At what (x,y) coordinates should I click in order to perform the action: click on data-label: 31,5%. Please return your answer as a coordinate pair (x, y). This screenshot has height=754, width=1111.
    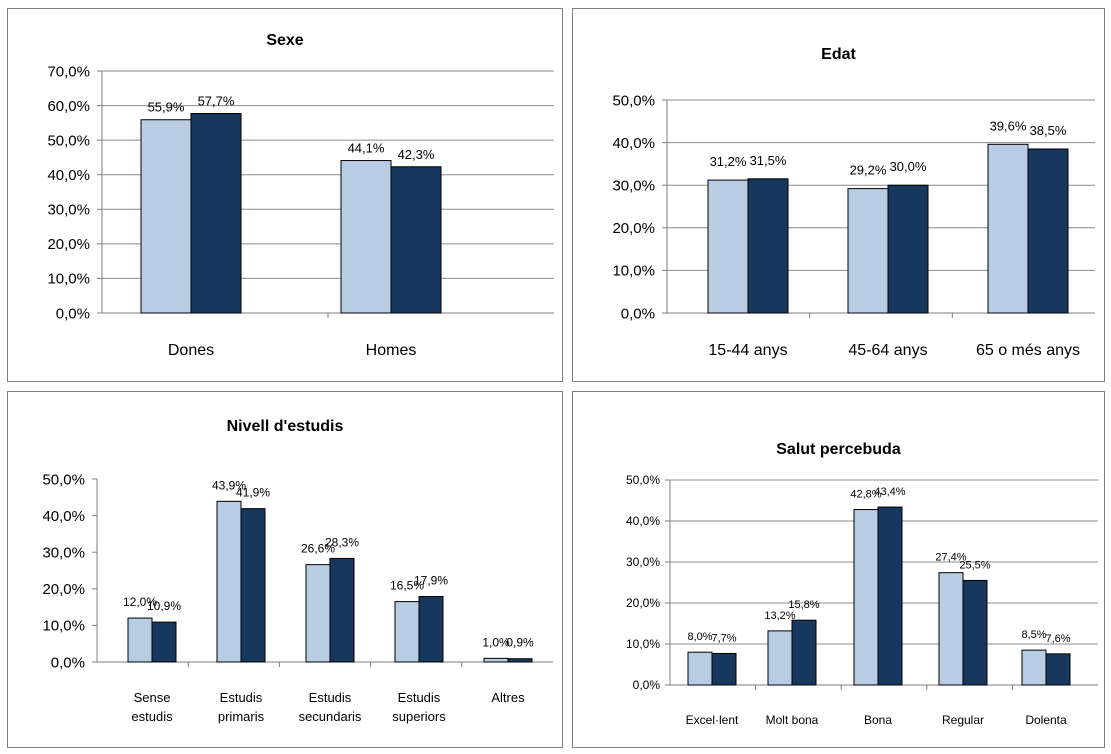
    Looking at the image, I should click on (768, 160).